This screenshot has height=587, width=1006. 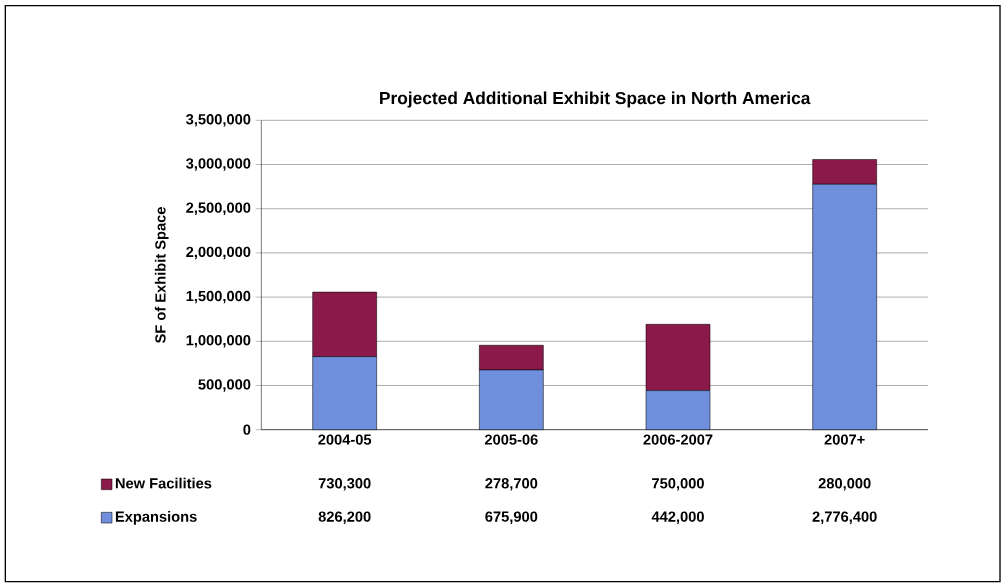 What do you see at coordinates (224, 385) in the screenshot?
I see `y-tick-label: 500,000` at bounding box center [224, 385].